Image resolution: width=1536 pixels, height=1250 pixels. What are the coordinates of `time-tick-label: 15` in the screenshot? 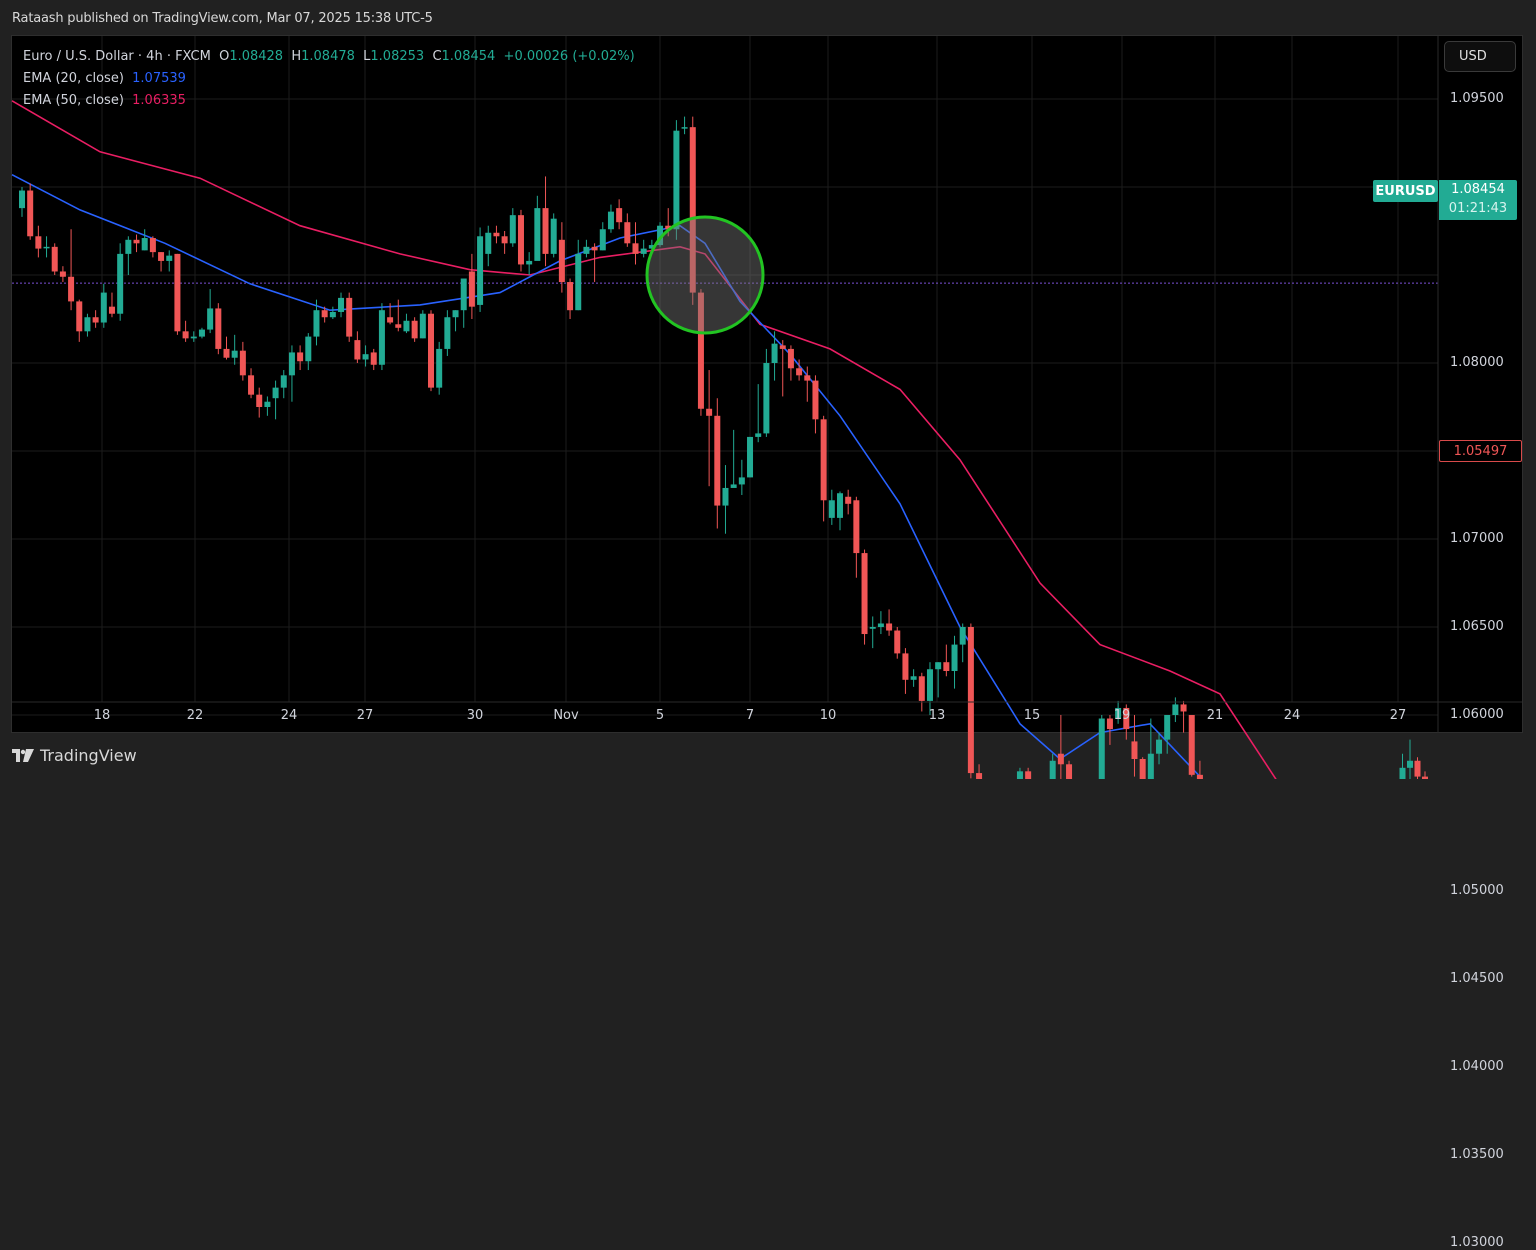 It's located at (1032, 715).